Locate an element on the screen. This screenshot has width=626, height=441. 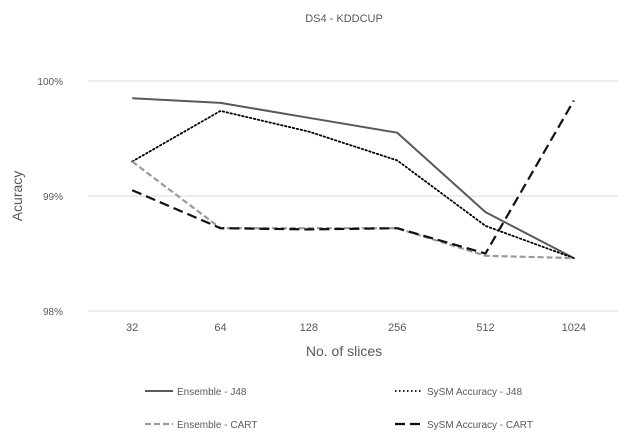
x-tick-label: 256 is located at coordinates (397, 328).